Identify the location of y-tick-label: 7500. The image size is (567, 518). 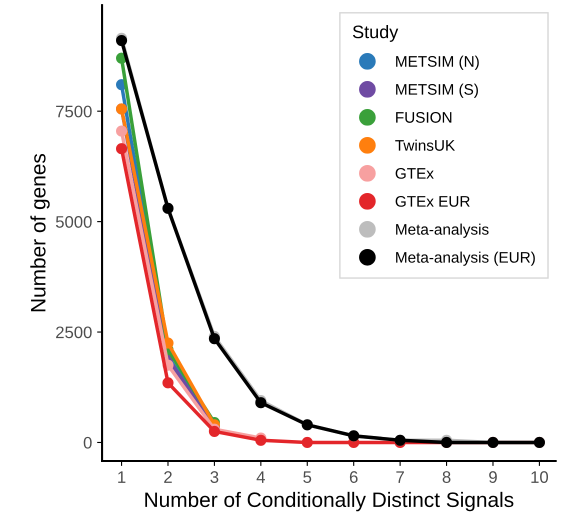
(74, 112).